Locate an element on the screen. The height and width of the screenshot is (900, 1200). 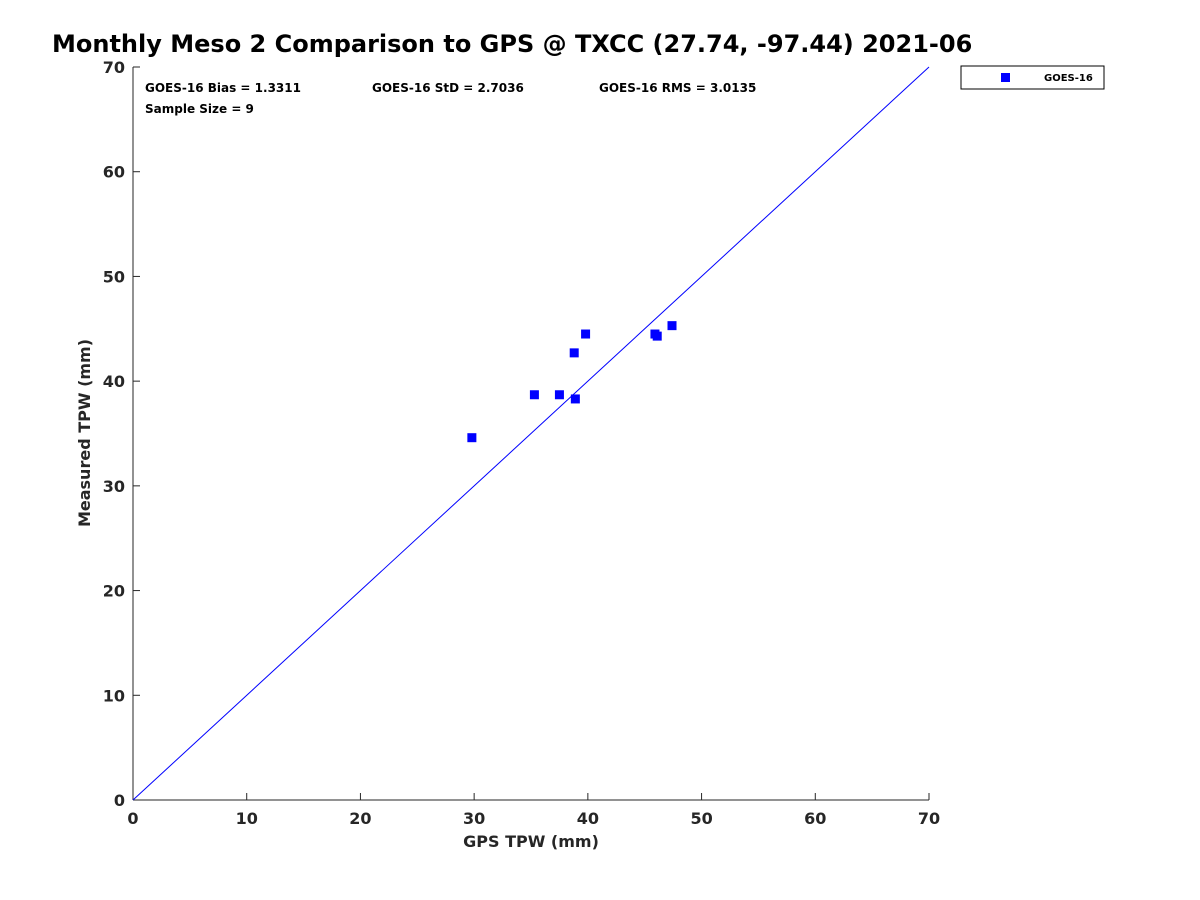
sample-size-annotation: Sample Size = 9 is located at coordinates (199, 109).